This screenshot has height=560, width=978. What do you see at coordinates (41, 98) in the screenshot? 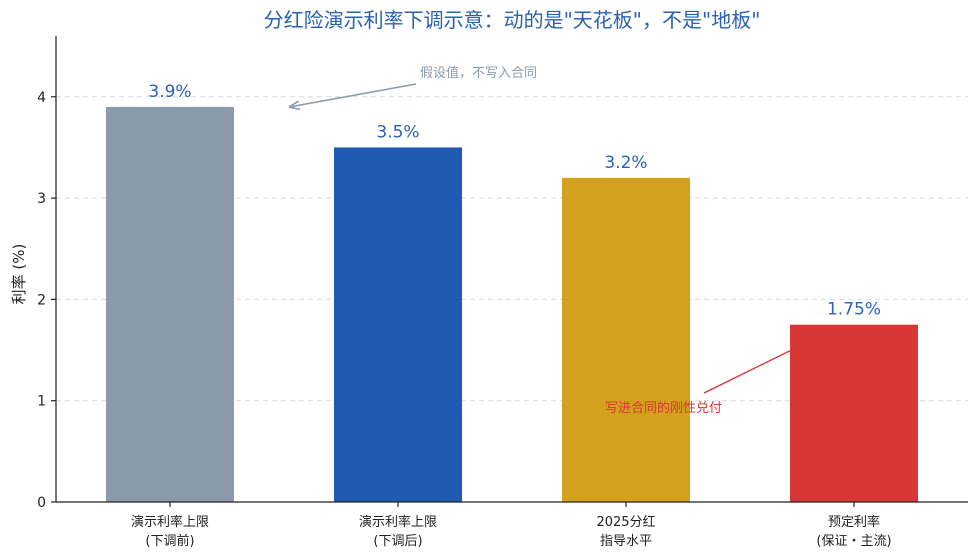
I see `y-tick-label: 4` at bounding box center [41, 98].